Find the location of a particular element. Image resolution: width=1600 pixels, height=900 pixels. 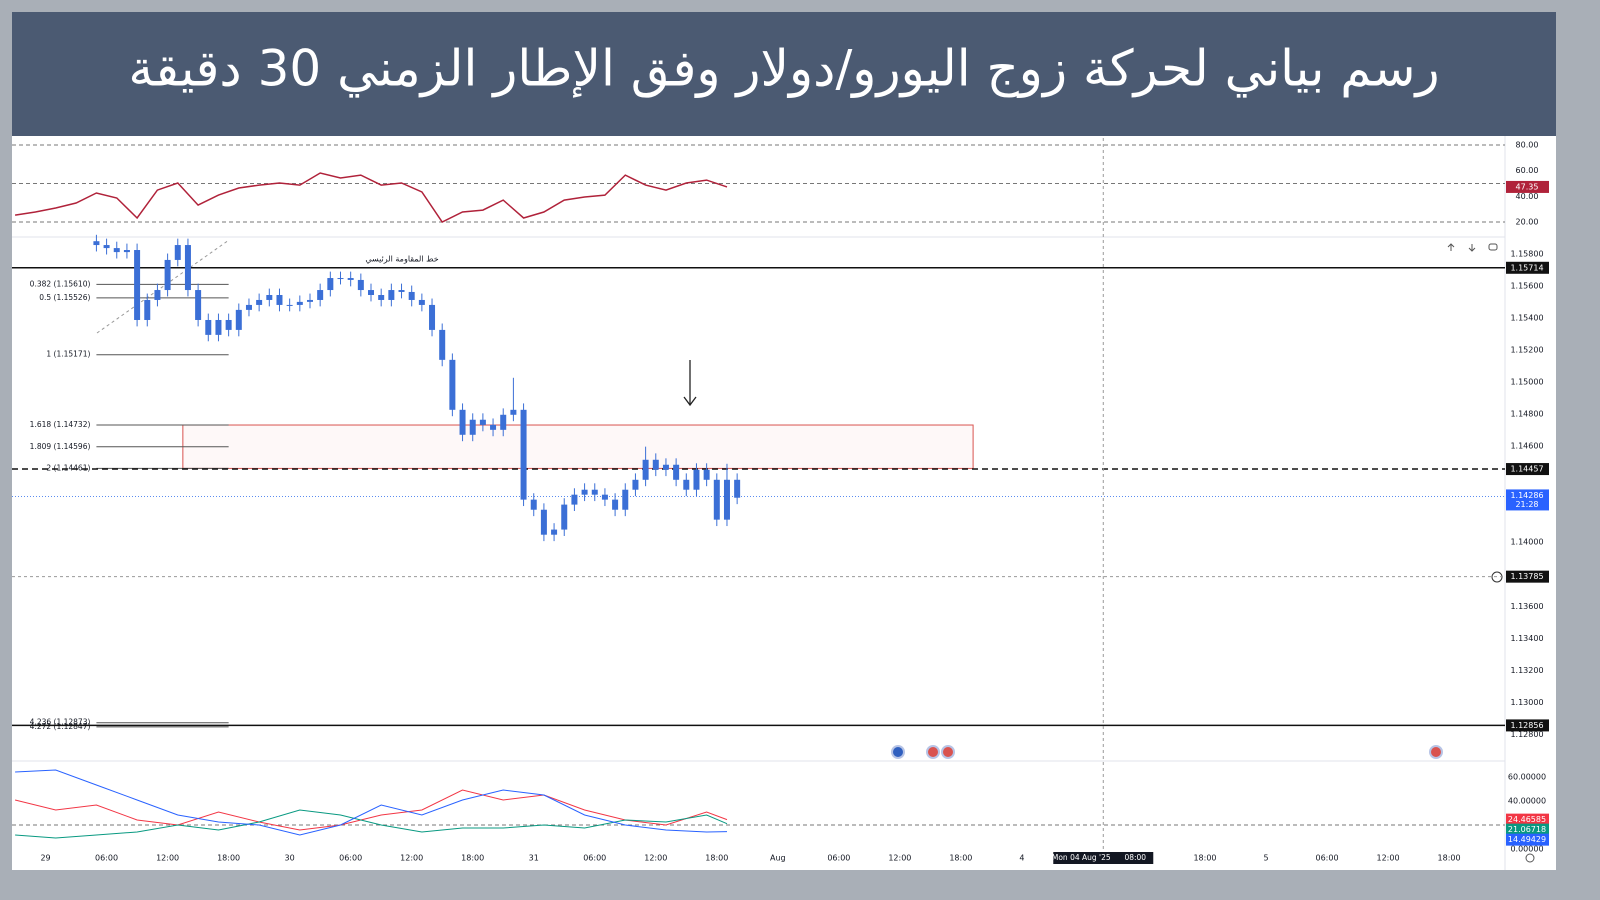

annotation: خط المقاومة الرئيسي is located at coordinates (401, 258).